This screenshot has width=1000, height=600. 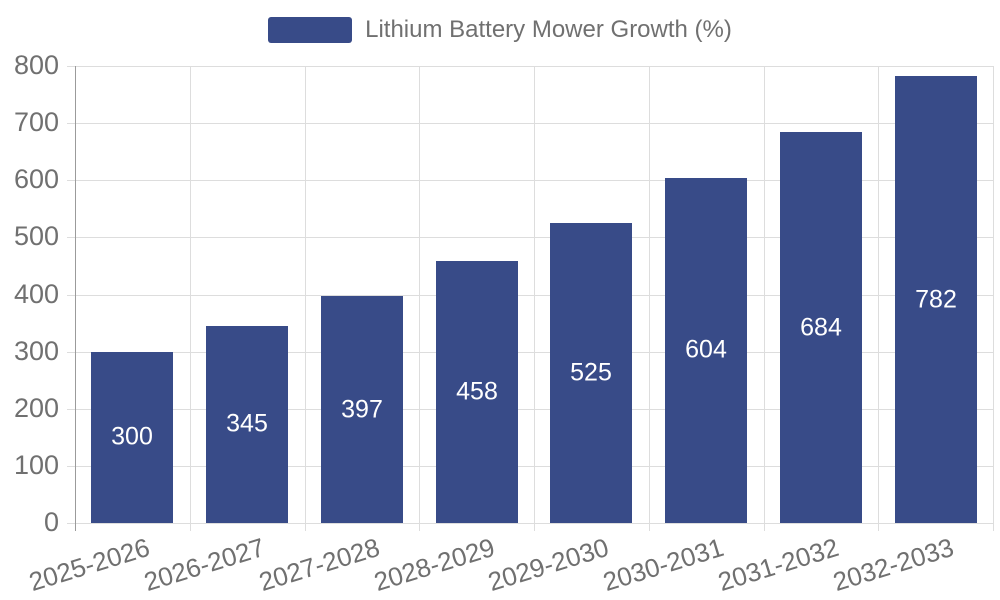 I want to click on bar-value-label: 458, so click(x=477, y=391).